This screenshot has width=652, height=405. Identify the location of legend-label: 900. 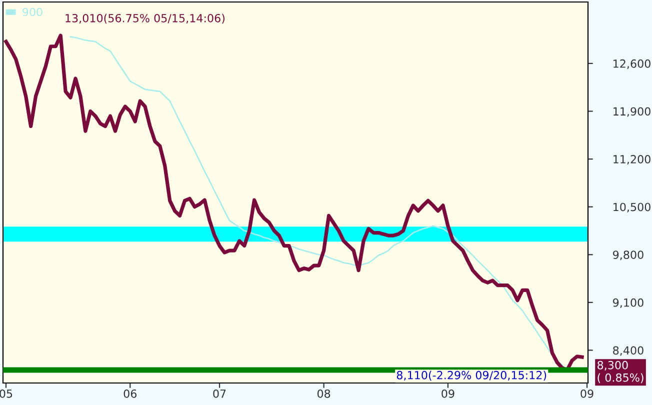
(32, 12).